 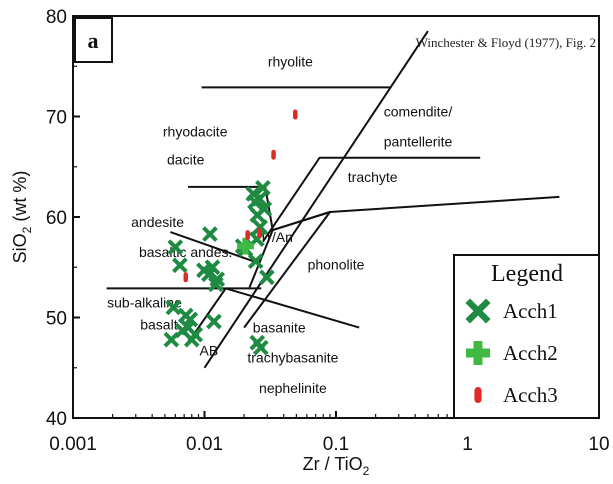 What do you see at coordinates (157, 222) in the screenshot?
I see `field-label: andesite` at bounding box center [157, 222].